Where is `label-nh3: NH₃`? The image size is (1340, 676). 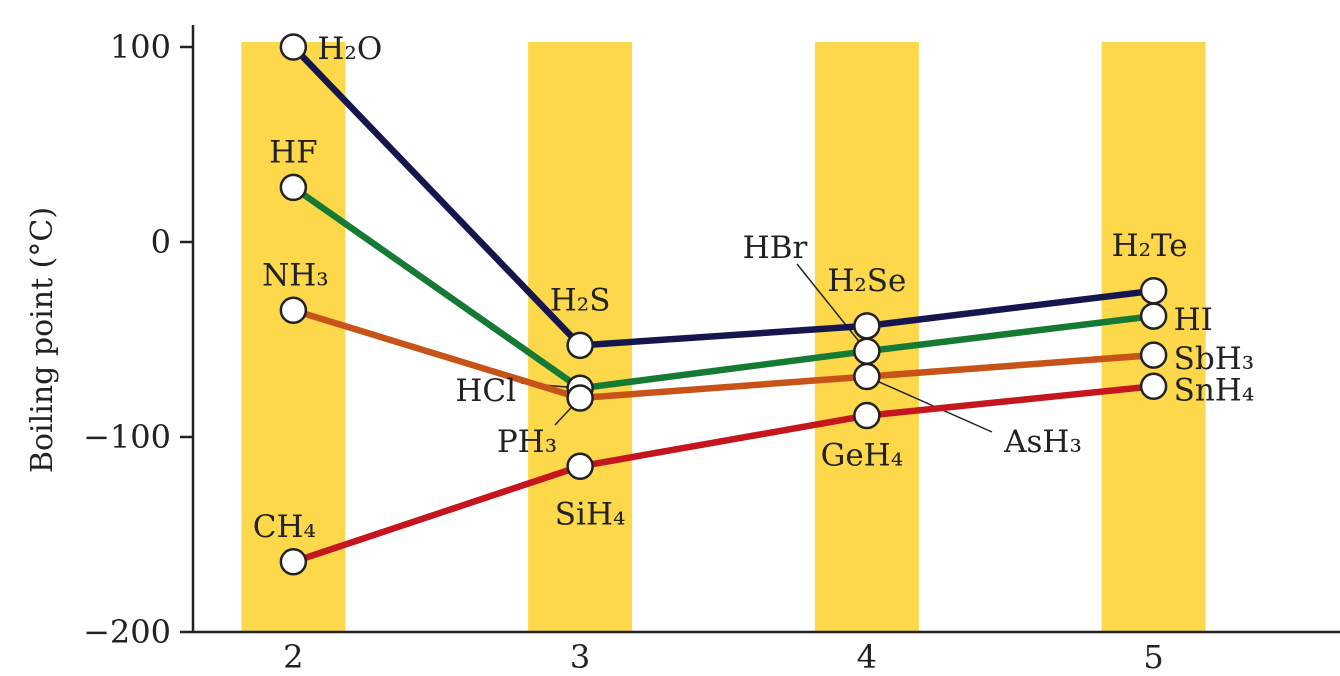
label-nh3: NH₃ is located at coordinates (295, 275).